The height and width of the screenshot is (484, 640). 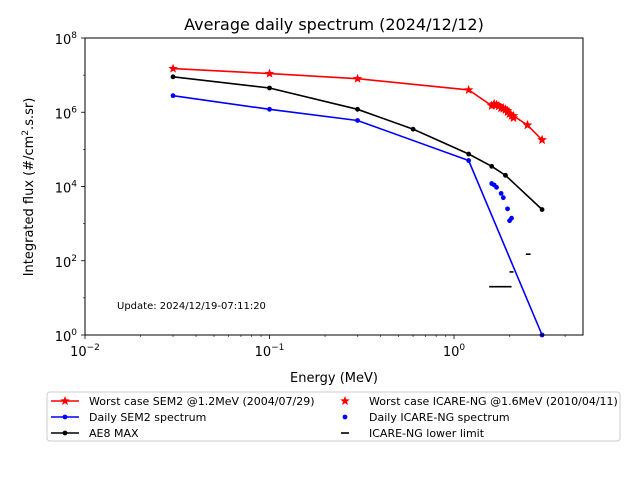 I want to click on y-axis-label-tail: .s.sr), so click(x=29, y=114).